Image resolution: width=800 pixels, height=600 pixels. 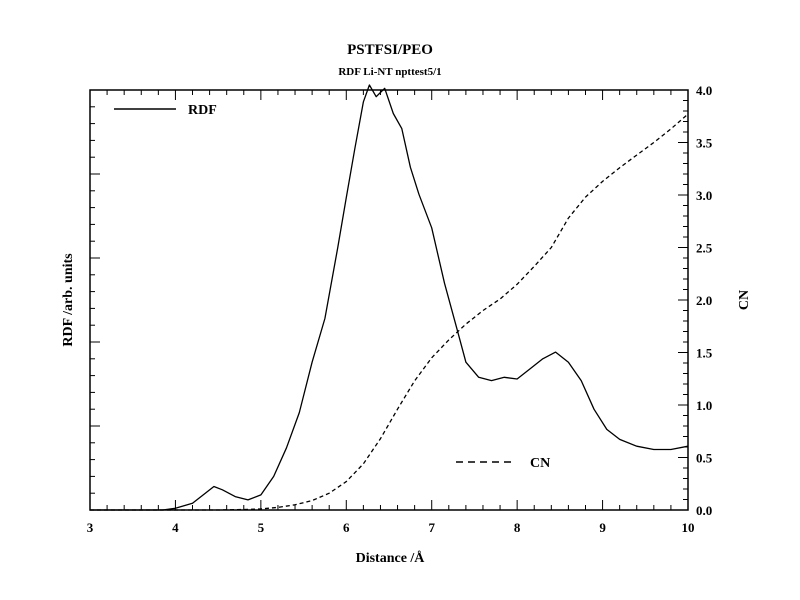 I want to click on x-tick-label: 5, so click(x=261, y=527).